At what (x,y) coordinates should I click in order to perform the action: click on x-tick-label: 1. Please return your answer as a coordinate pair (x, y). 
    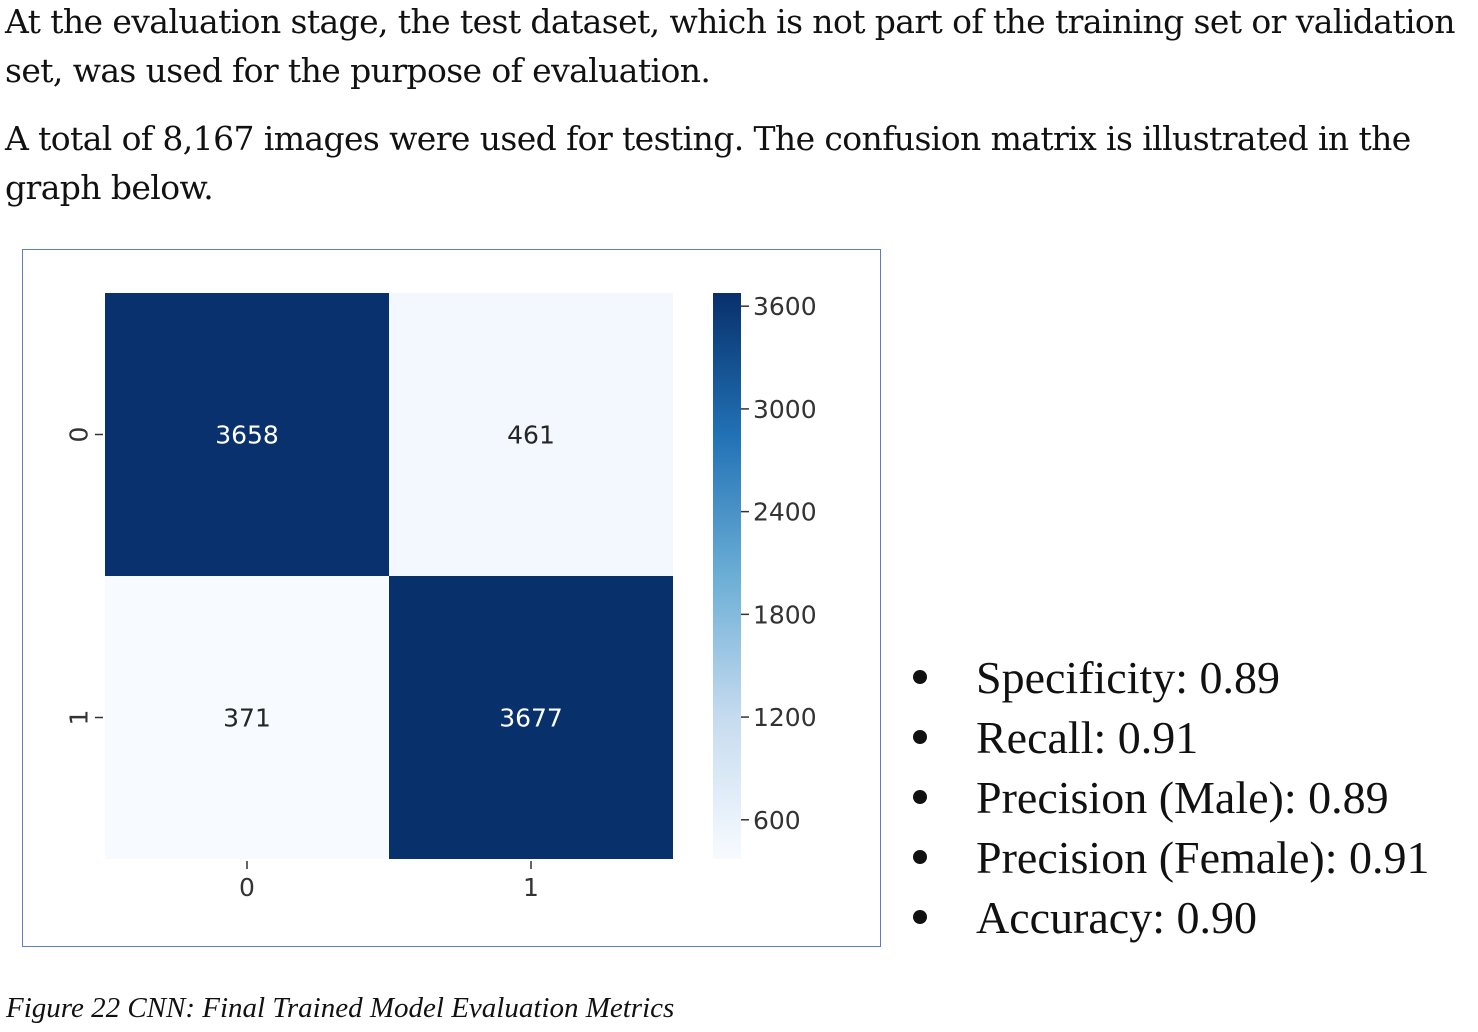
    Looking at the image, I should click on (531, 887).